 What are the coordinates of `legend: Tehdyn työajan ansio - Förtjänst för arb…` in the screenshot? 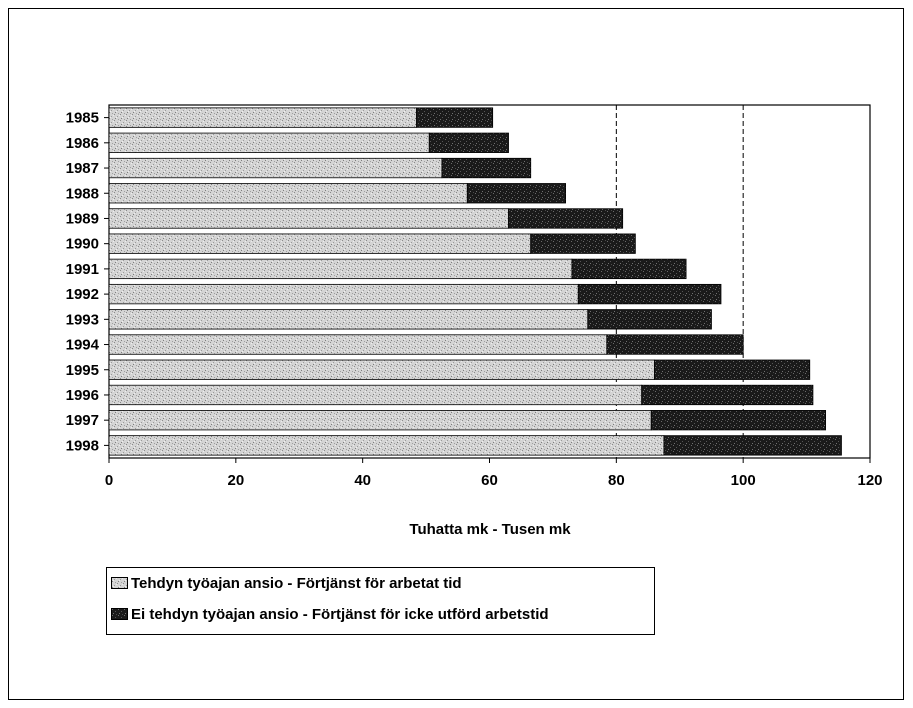 It's located at (380, 601).